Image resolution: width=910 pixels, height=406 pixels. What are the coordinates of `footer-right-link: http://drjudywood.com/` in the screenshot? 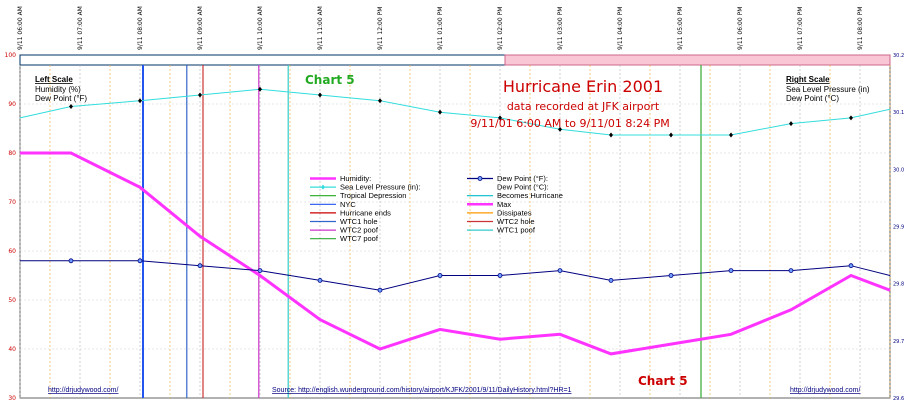 It's located at (825, 390).